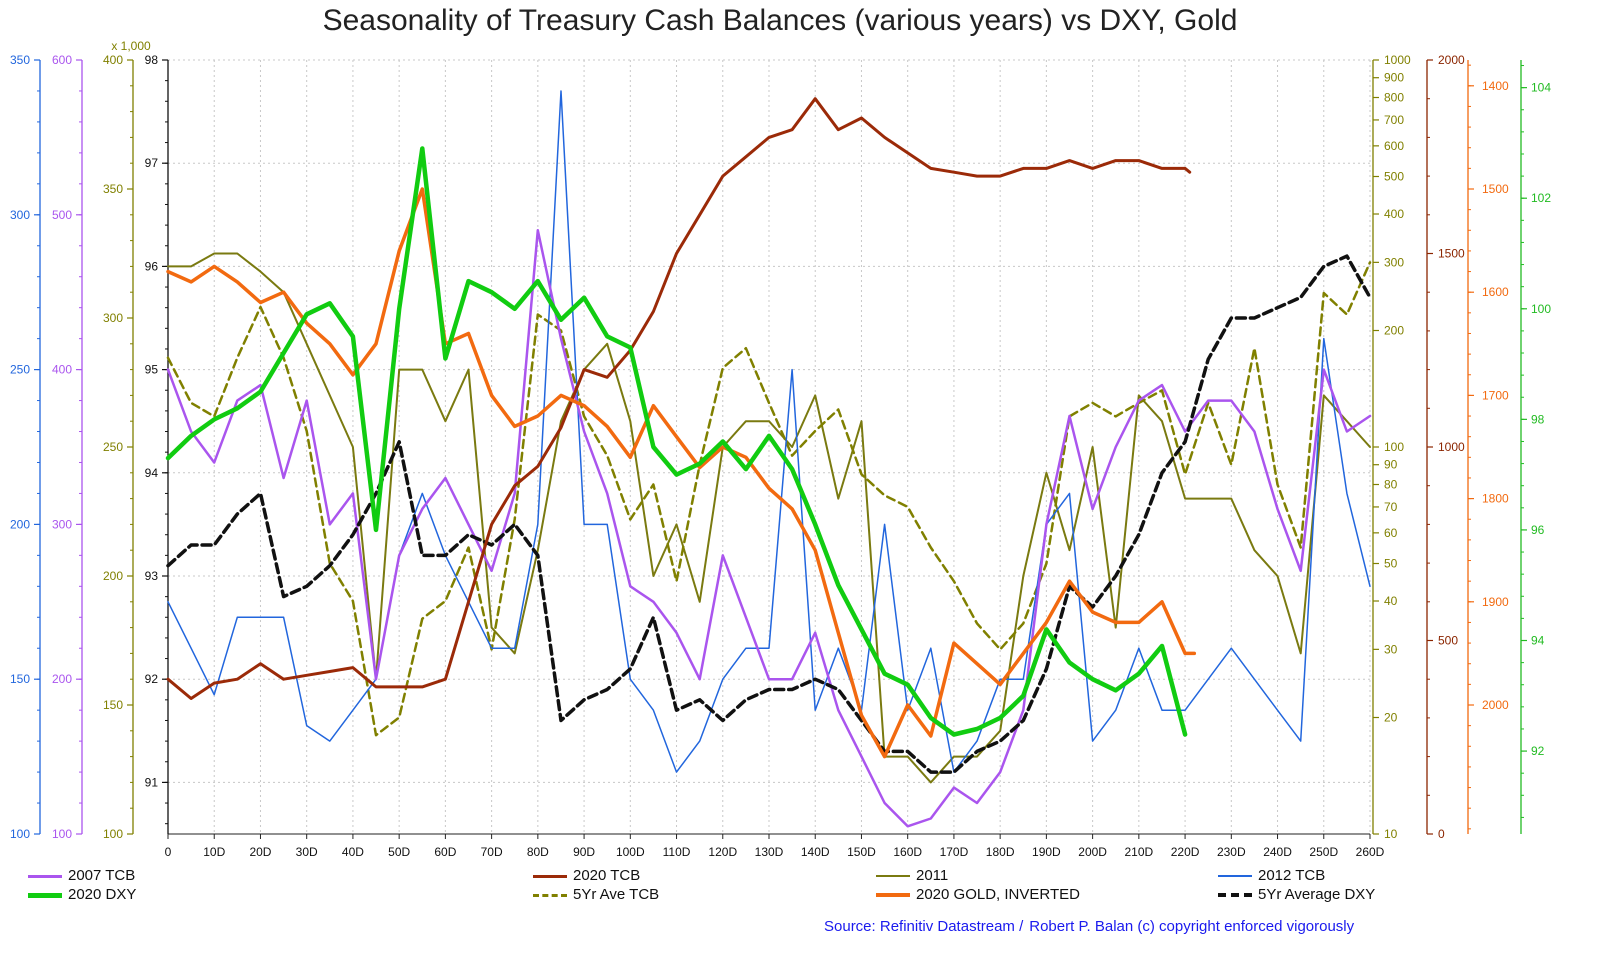  I want to click on y-tick-label: 93, so click(152, 576).